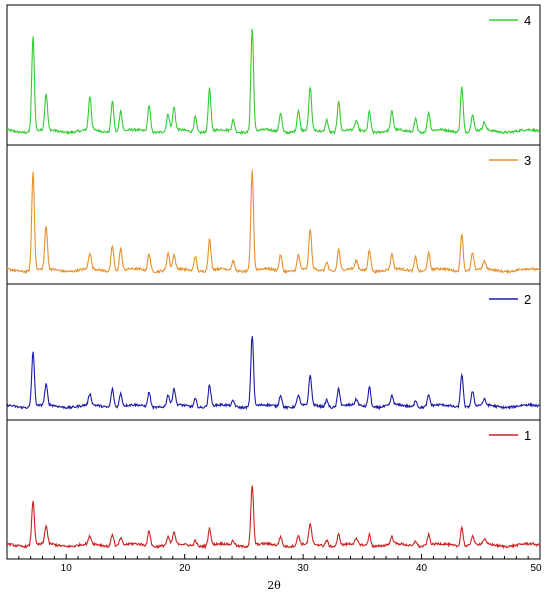 Image resolution: width=550 pixels, height=598 pixels. Describe the element at coordinates (536, 568) in the screenshot. I see `x-tick-label: 50` at that location.